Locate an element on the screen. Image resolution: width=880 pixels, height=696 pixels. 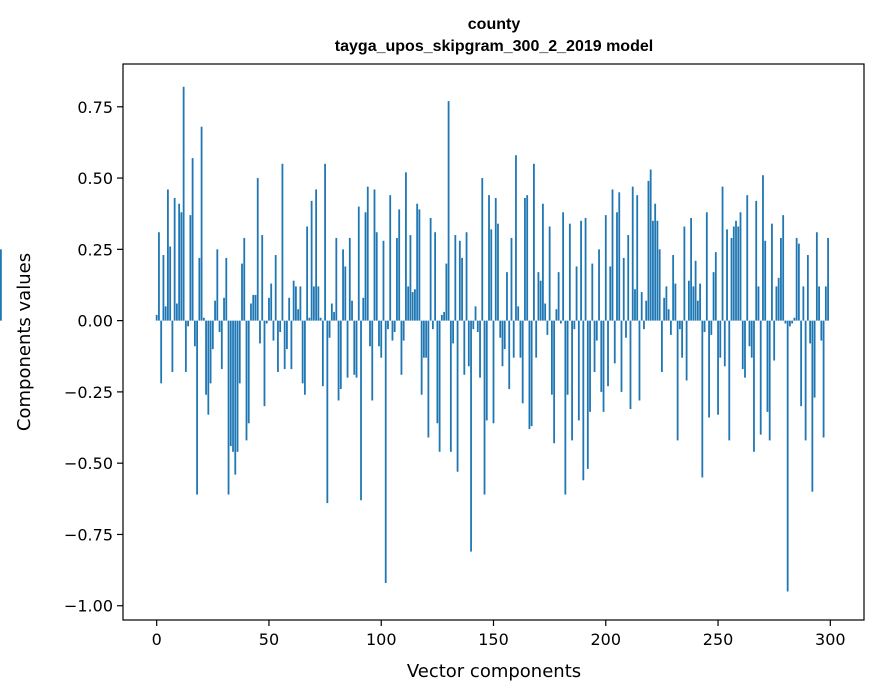
y-tick-label: 0.50 is located at coordinates (95, 178).